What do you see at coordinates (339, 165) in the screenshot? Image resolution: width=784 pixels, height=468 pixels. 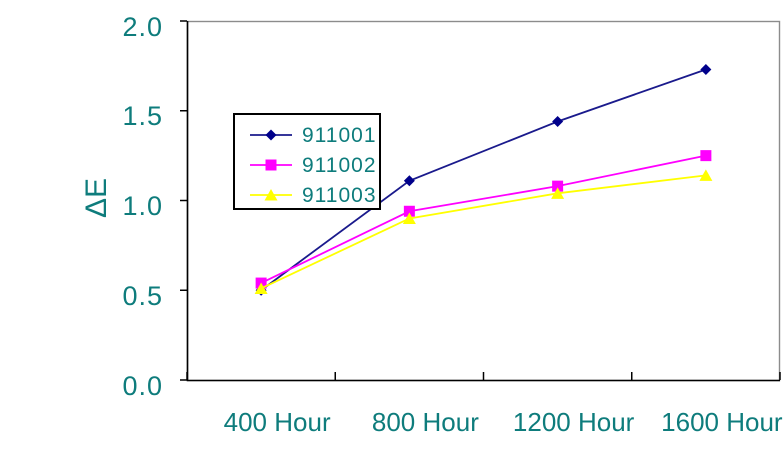 I see `legend-label: 911002` at bounding box center [339, 165].